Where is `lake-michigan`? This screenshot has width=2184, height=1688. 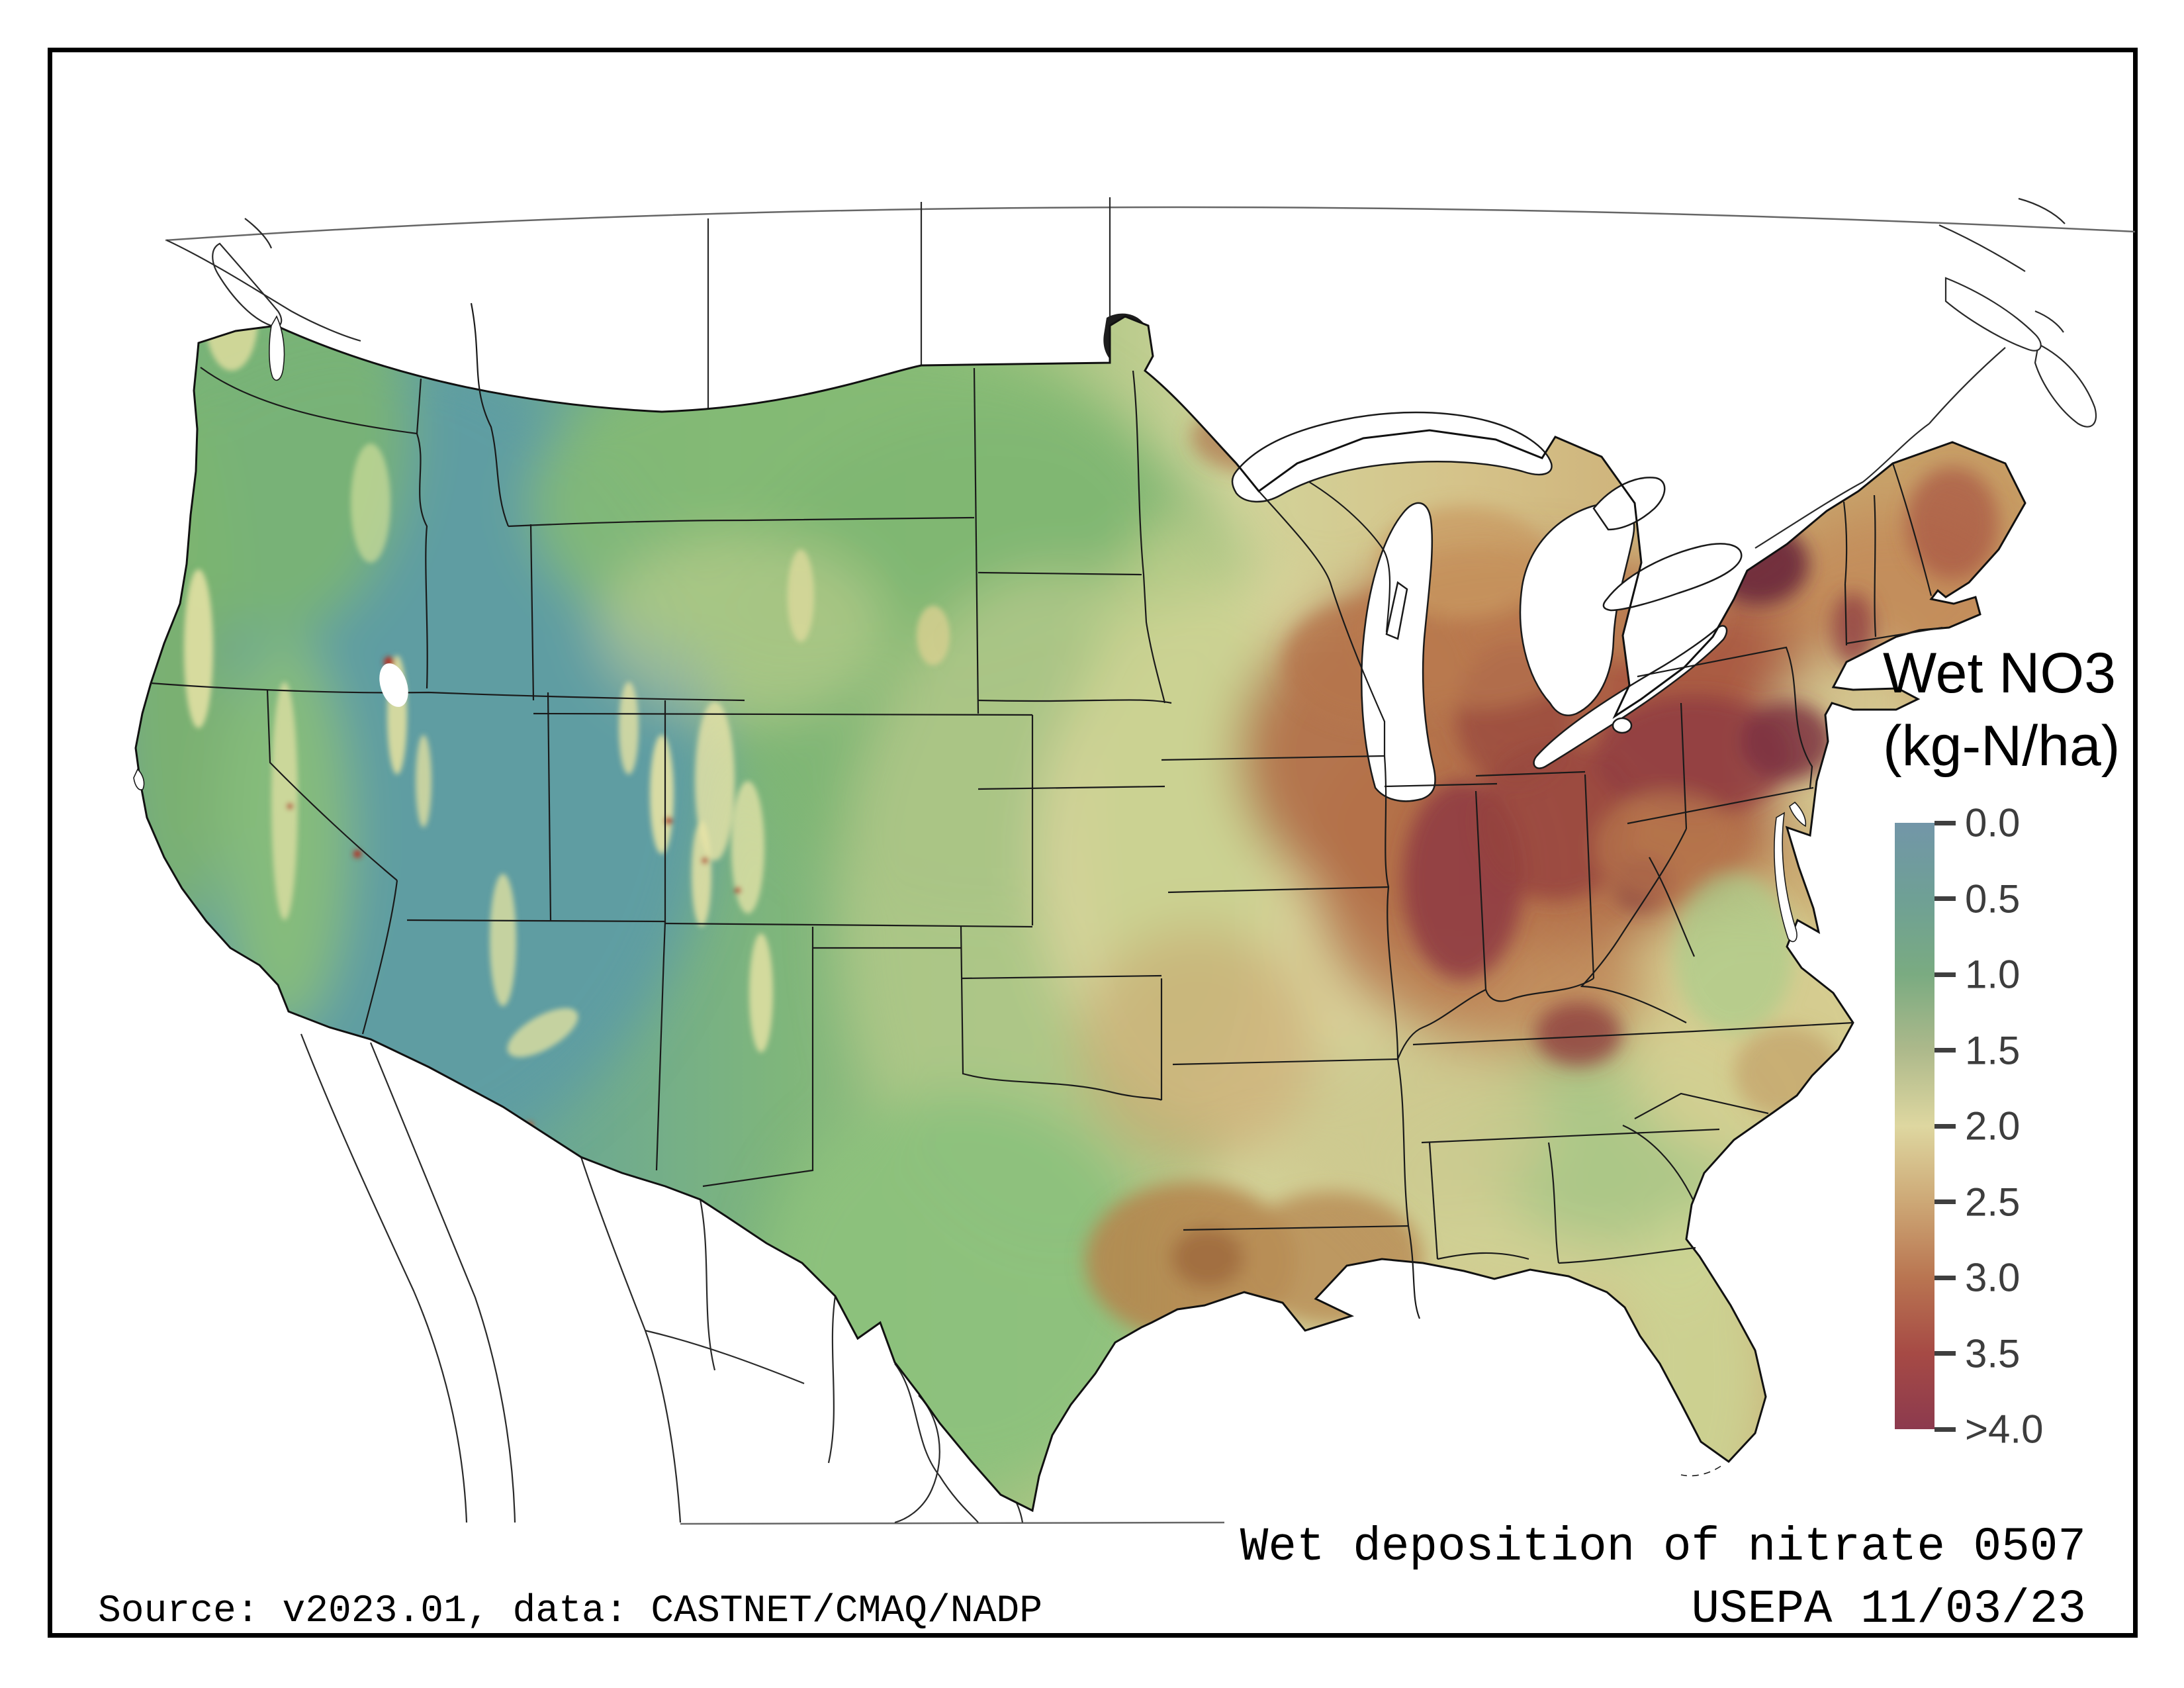 lake-michigan is located at coordinates (1399, 652).